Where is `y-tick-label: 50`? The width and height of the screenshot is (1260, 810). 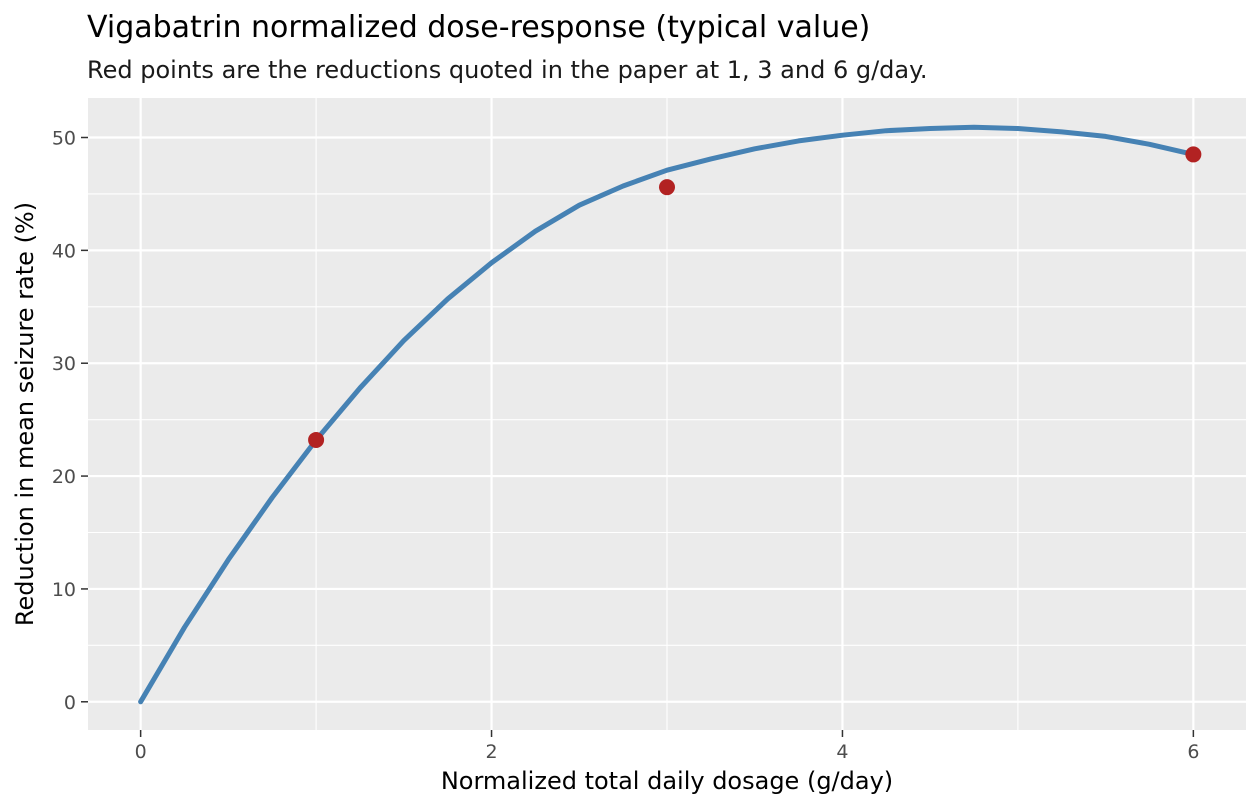 y-tick-label: 50 is located at coordinates (64, 139).